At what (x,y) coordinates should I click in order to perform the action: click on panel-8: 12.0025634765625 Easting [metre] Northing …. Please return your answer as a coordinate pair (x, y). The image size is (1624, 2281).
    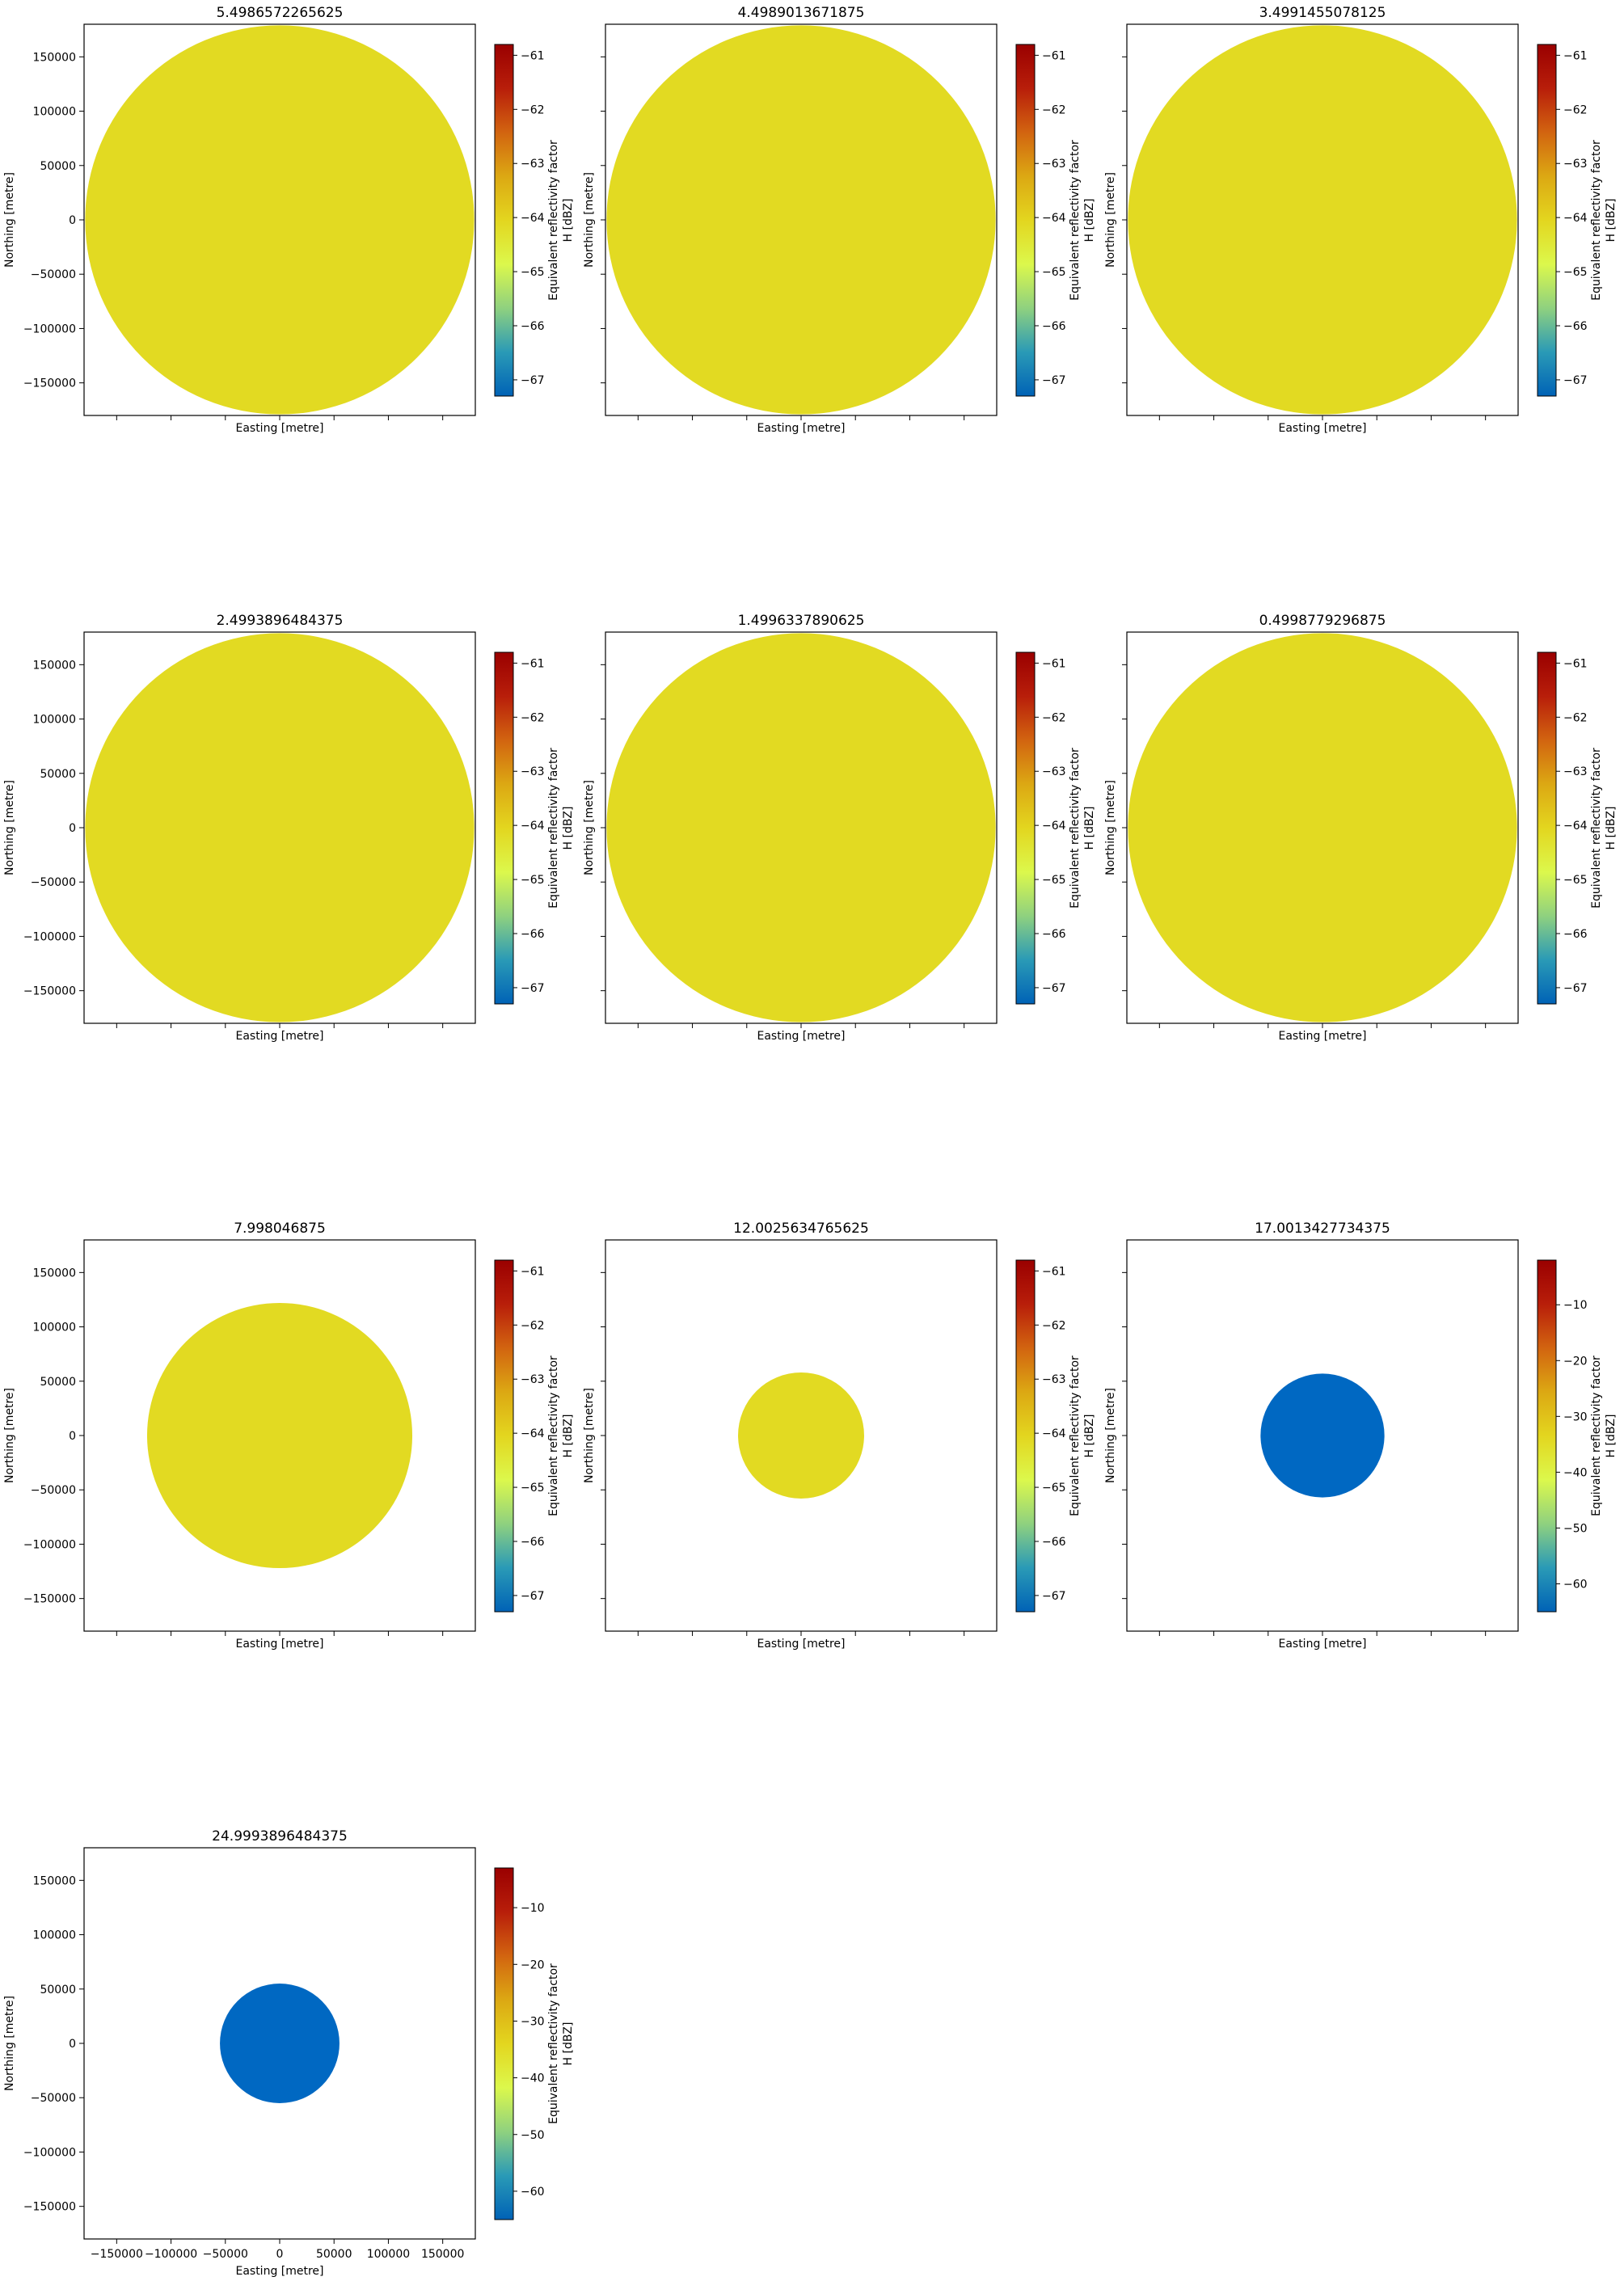
    Looking at the image, I should click on (840, 1436).